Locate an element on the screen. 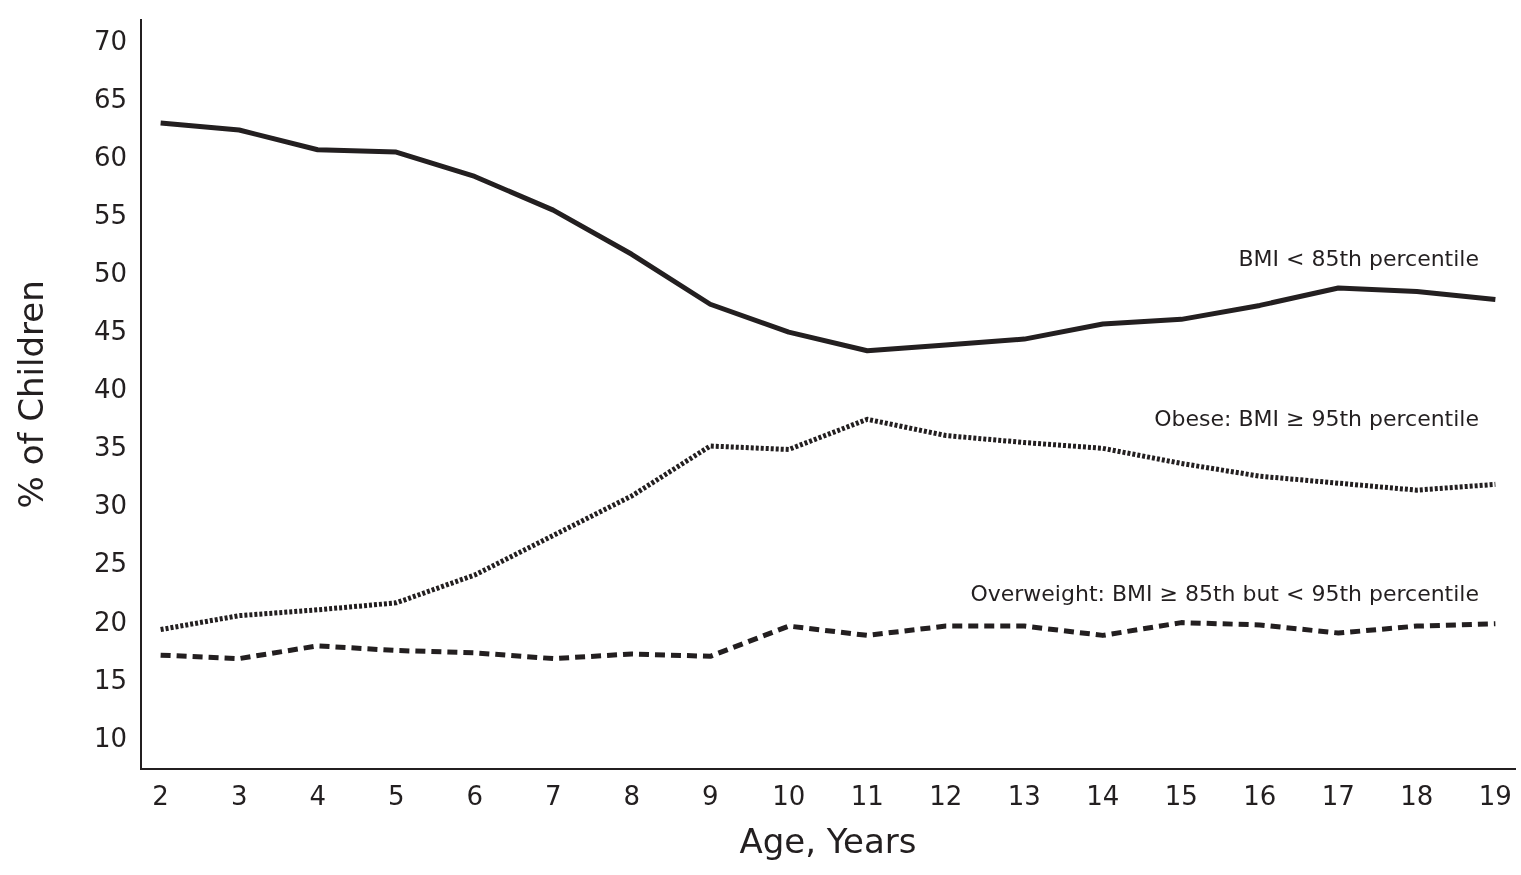  x-tick-label: 16 is located at coordinates (1260, 796).